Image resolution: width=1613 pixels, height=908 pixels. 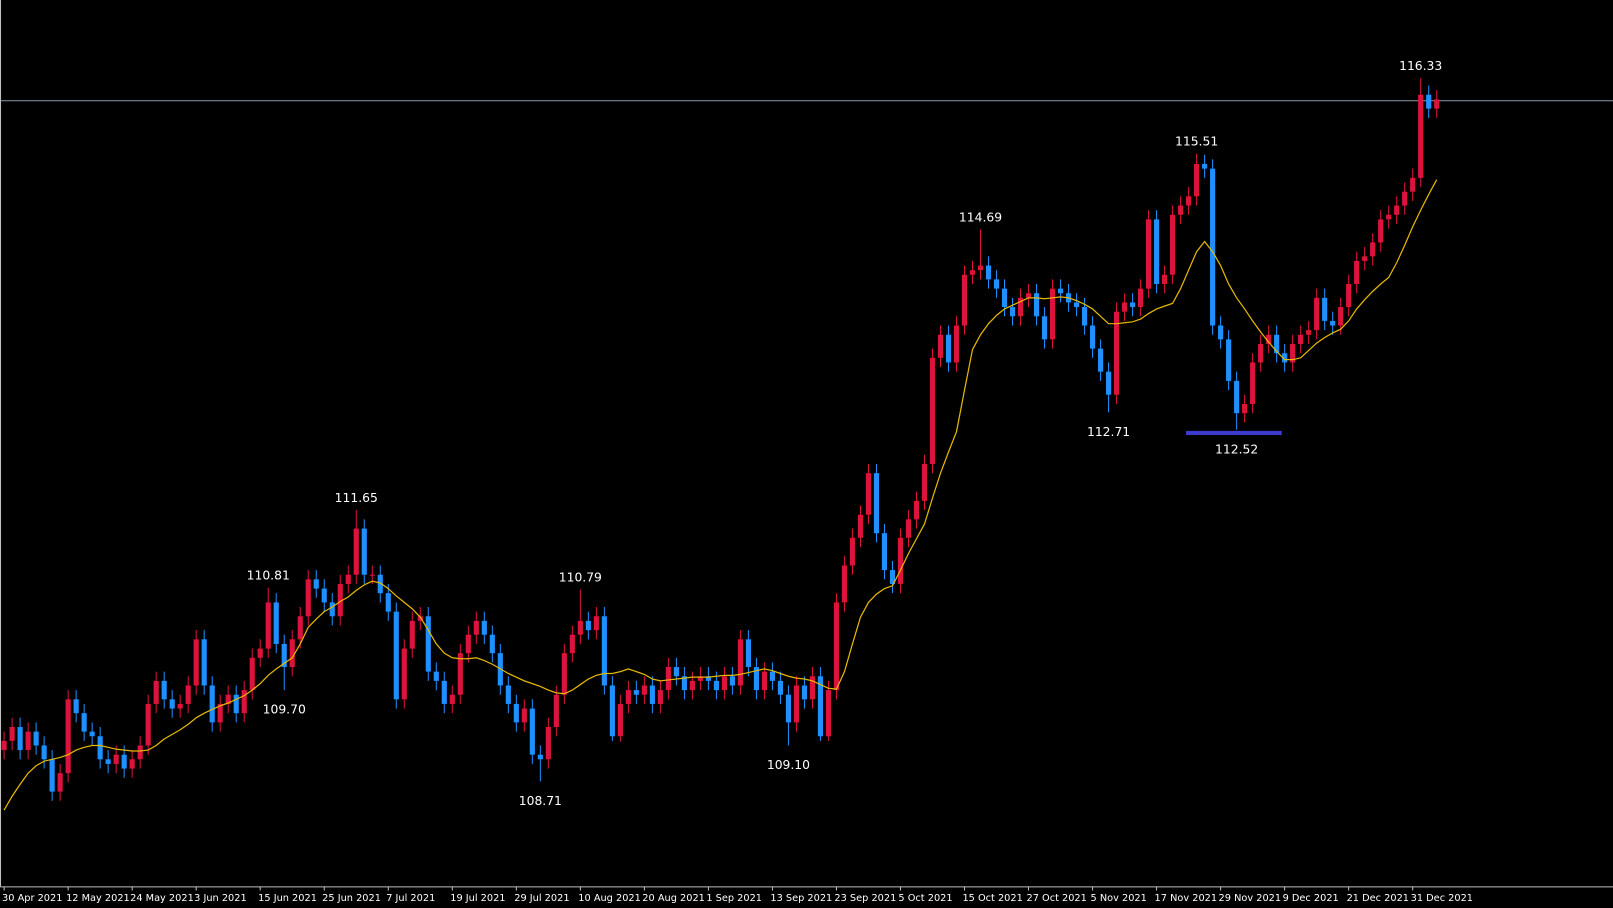 I want to click on high-label: 110.79, so click(x=580, y=577).